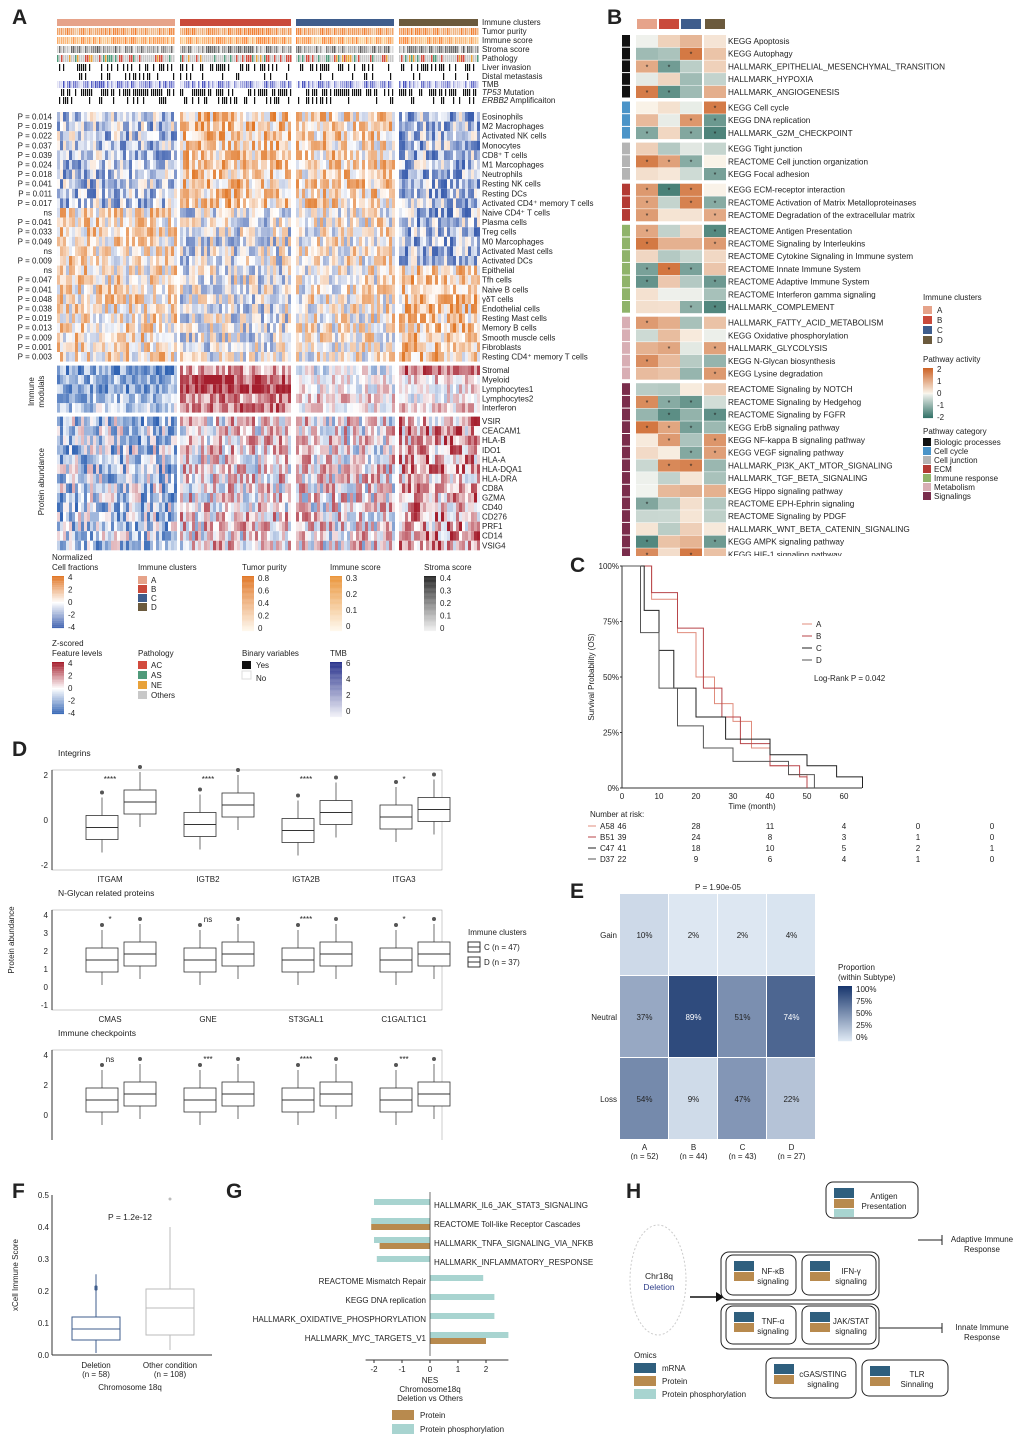  Describe the element at coordinates (150, 76) in the screenshot. I see `distal-metastasis-tick` at that location.